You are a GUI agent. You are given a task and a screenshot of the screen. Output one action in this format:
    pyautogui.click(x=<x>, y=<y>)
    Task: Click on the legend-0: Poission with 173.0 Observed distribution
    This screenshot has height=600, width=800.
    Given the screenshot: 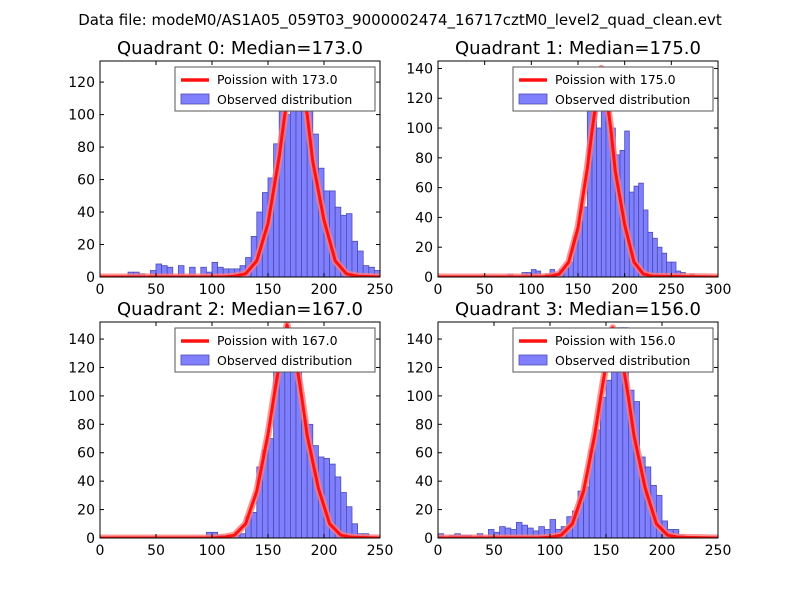 What is the action you would take?
    pyautogui.click(x=275, y=89)
    